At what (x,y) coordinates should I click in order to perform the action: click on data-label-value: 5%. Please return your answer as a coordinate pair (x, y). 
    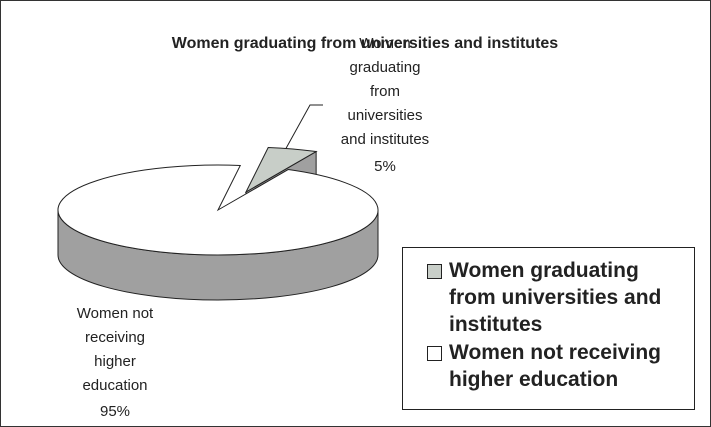
    Looking at the image, I should click on (385, 166).